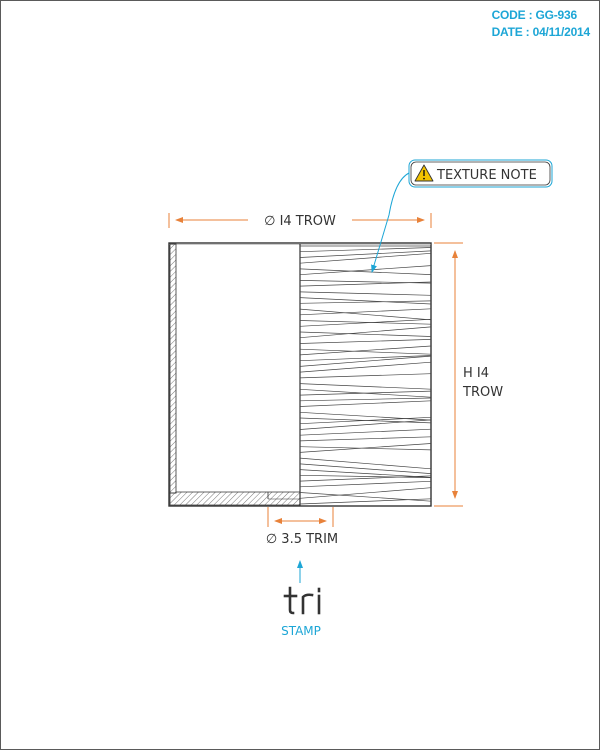 The width and height of the screenshot is (600, 750). What do you see at coordinates (534, 15) in the screenshot?
I see `drawing-code: CODE : GG-936` at bounding box center [534, 15].